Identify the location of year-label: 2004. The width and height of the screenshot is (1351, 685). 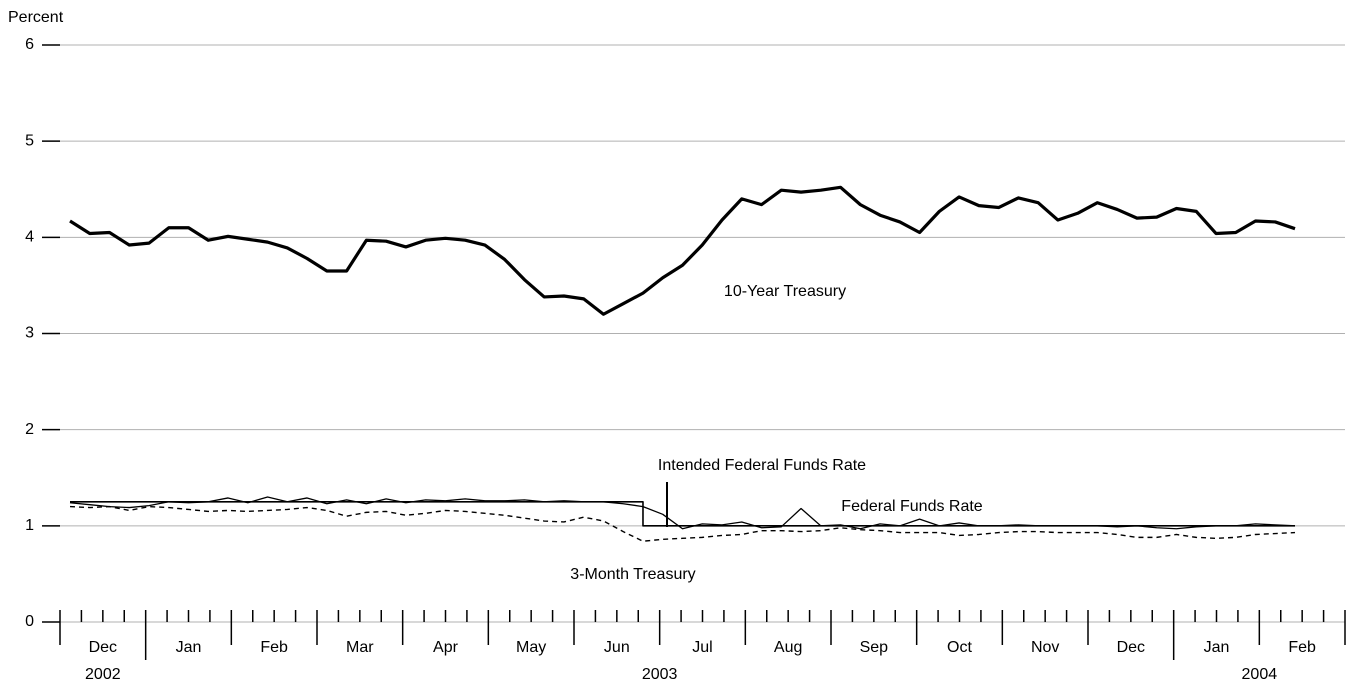
(1260, 674).